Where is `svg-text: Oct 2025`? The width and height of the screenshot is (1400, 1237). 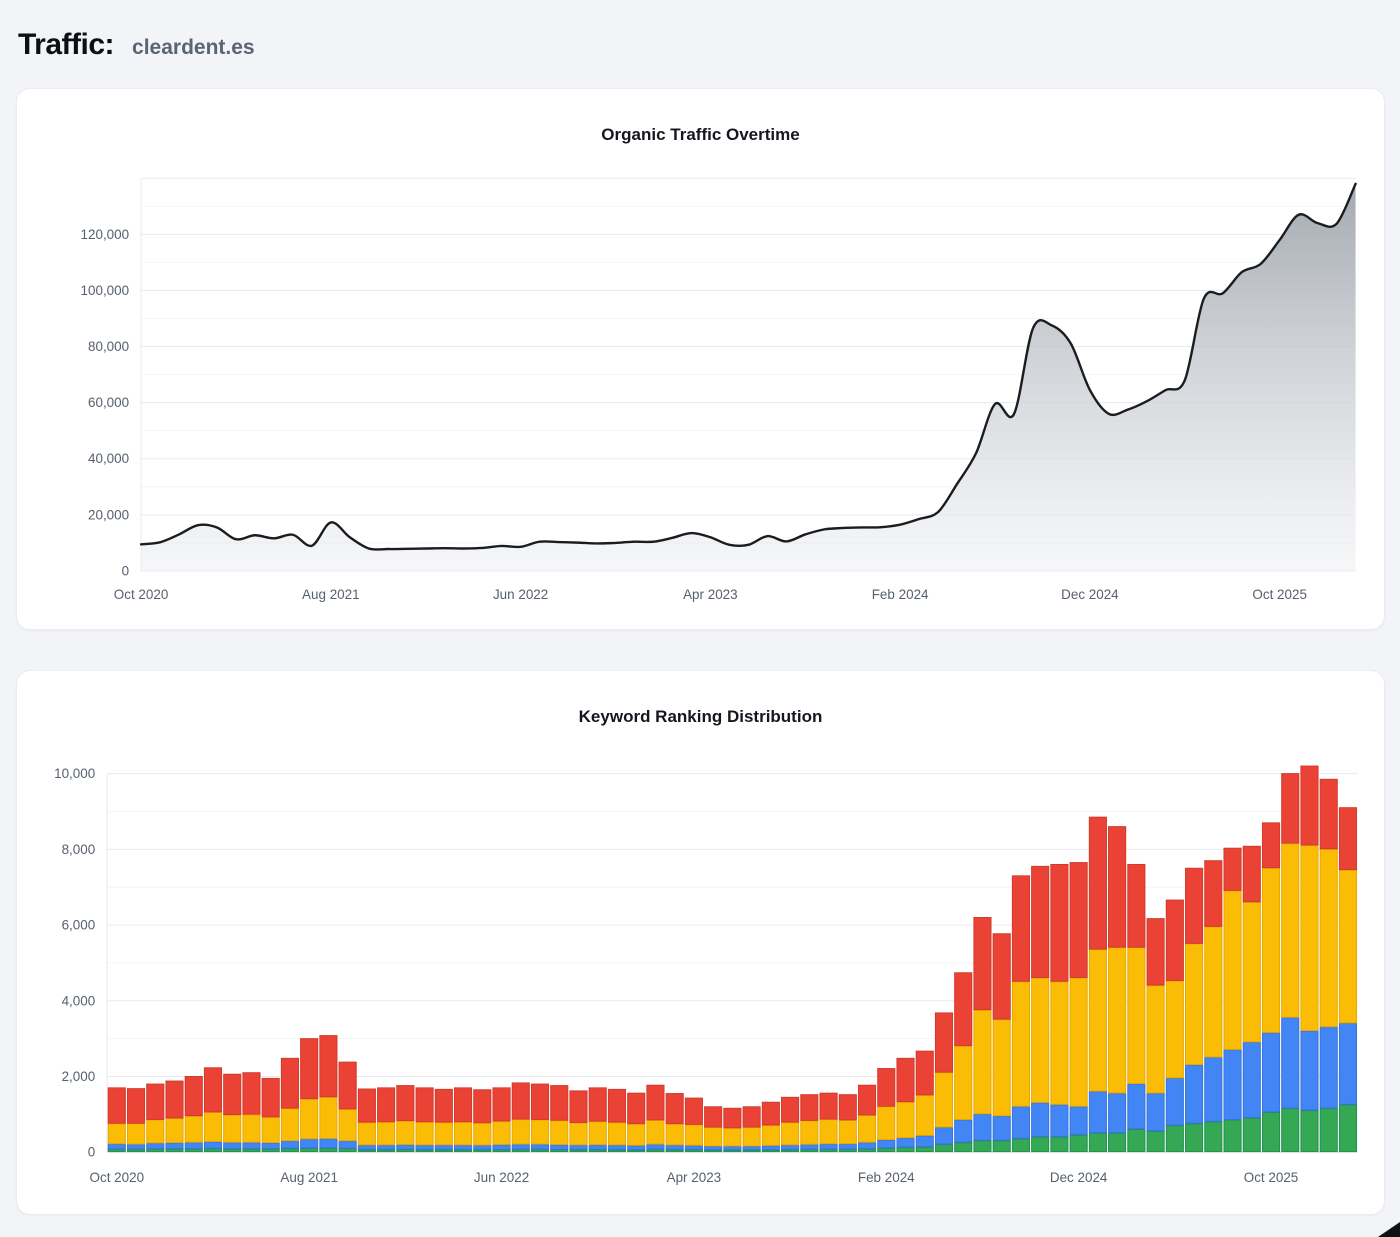
svg-text: Oct 2025 is located at coordinates (1271, 1177).